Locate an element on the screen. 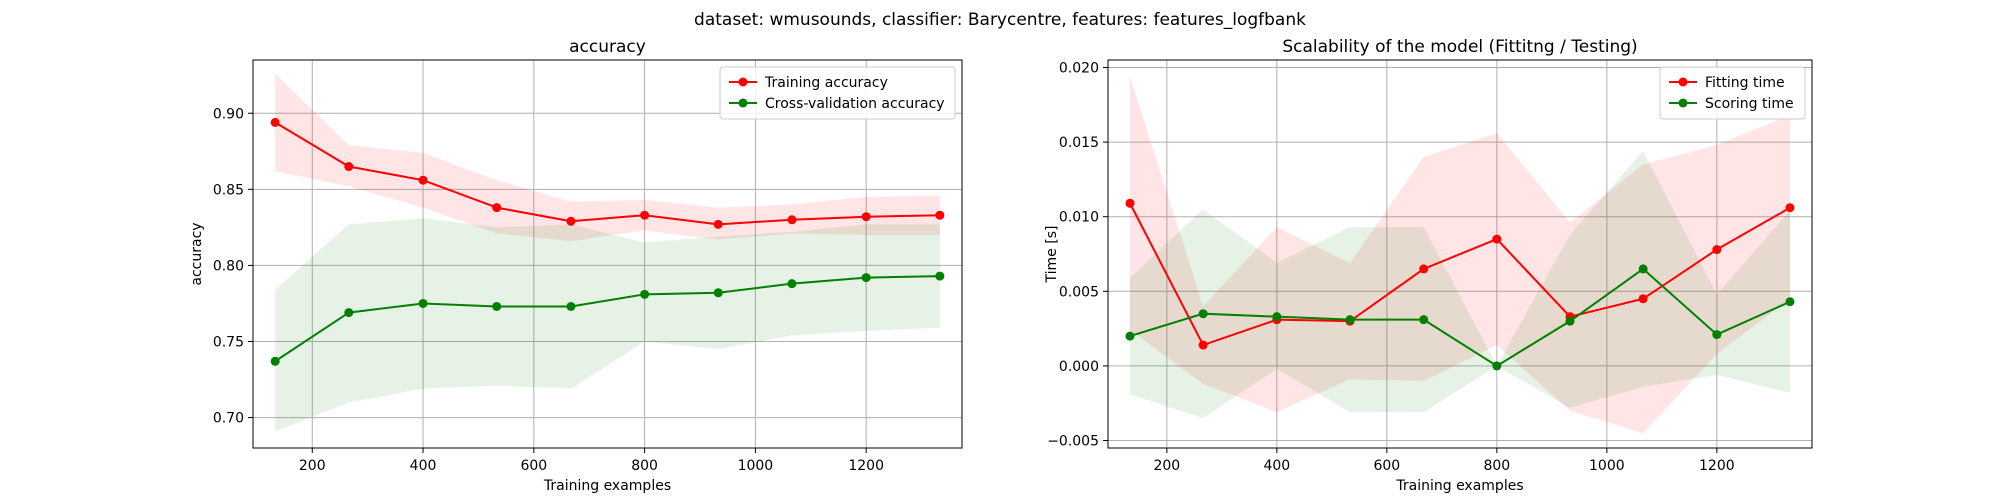 Image resolution: width=2000 pixels, height=500 pixels. accuracy-xtick-label: 200 is located at coordinates (312, 466).